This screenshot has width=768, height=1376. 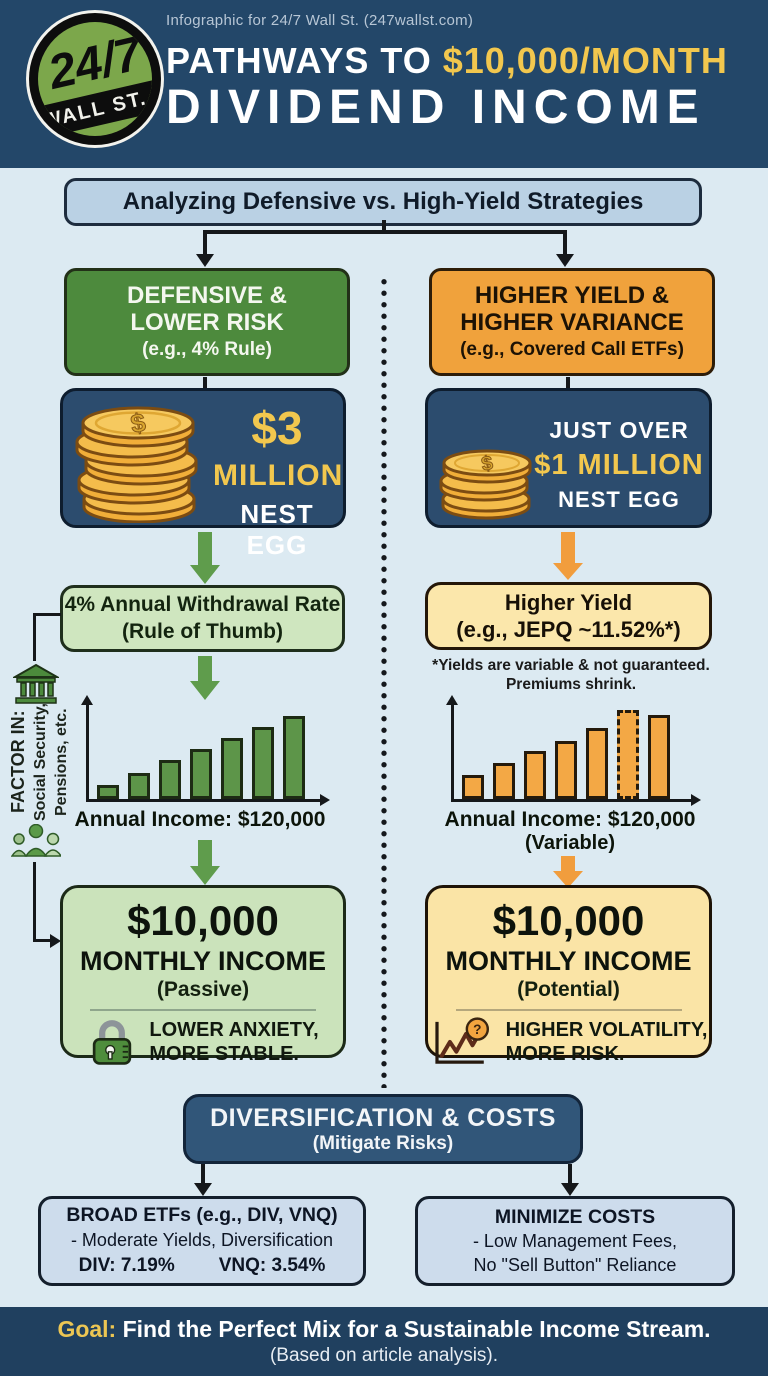 I want to click on volatility-icon: ?, so click(x=461, y=1040).